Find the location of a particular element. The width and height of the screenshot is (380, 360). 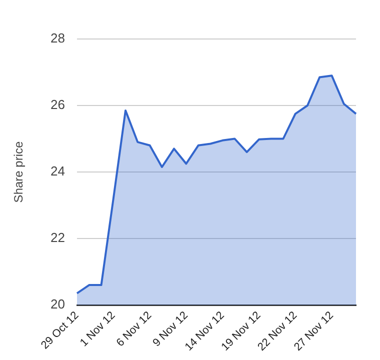

y-tick-label: 24 is located at coordinates (57, 171).